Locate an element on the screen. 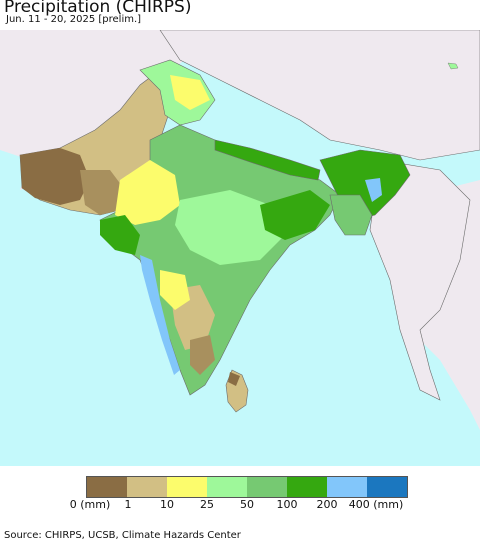  region-baluchistan is located at coordinates (55, 176).